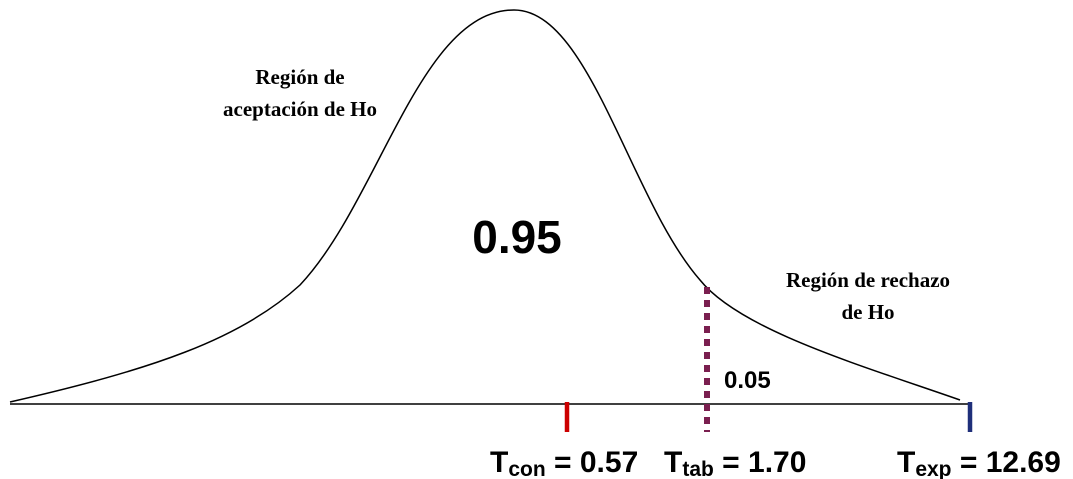 The width and height of the screenshot is (1073, 479). I want to click on t-exp-label: Texp = 12.69, so click(979, 462).